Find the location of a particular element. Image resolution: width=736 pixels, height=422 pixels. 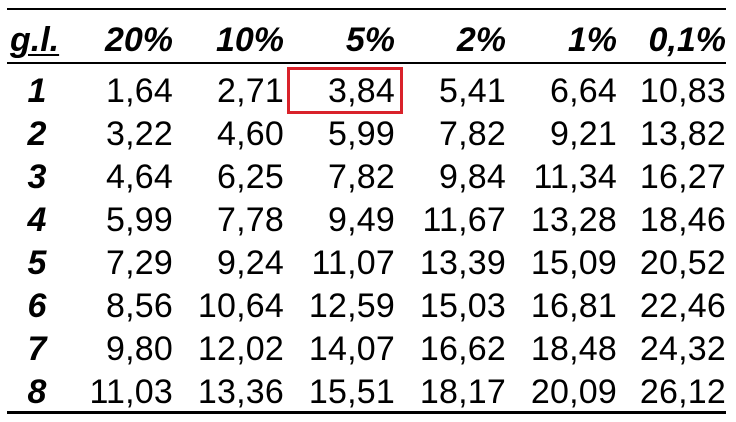

value-cell: 4,64 is located at coordinates (139, 176).